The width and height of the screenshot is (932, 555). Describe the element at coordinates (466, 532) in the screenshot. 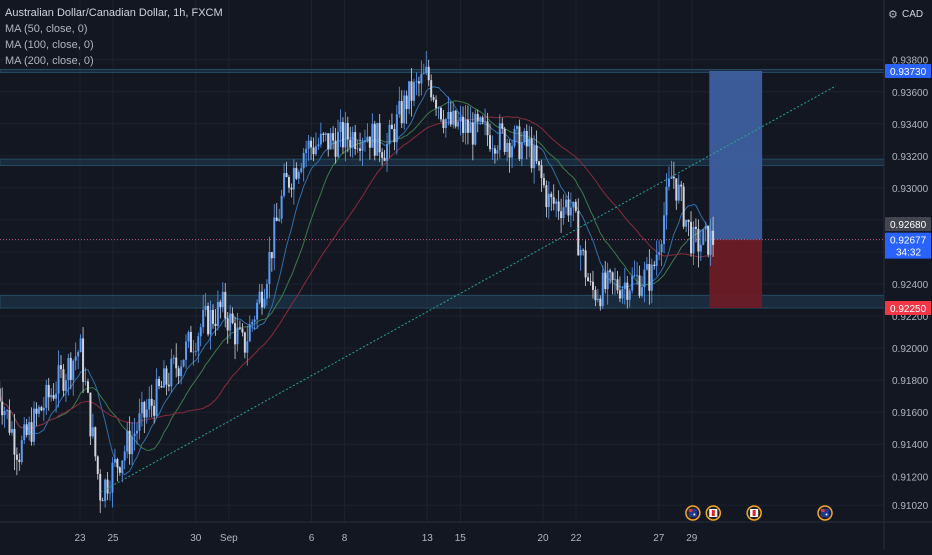

I see `time-axis: 23 25 30 Sep 6 8 13 15 20 22 27 29` at that location.